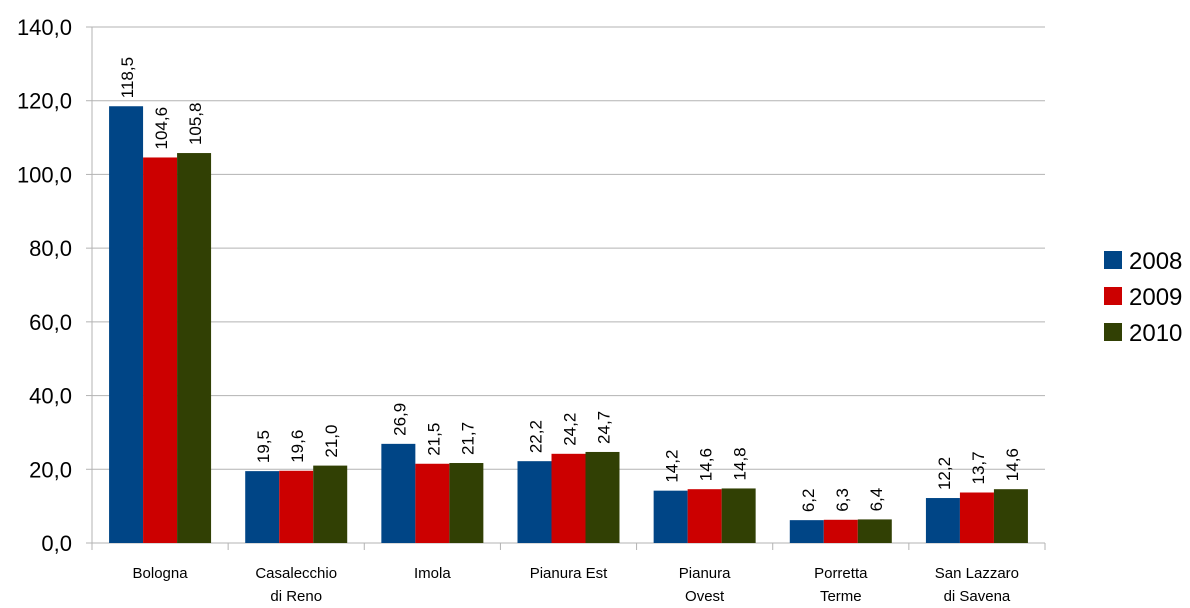  Describe the element at coordinates (296, 584) in the screenshot. I see `x-tick-label: Casalecchio di Reno` at that location.